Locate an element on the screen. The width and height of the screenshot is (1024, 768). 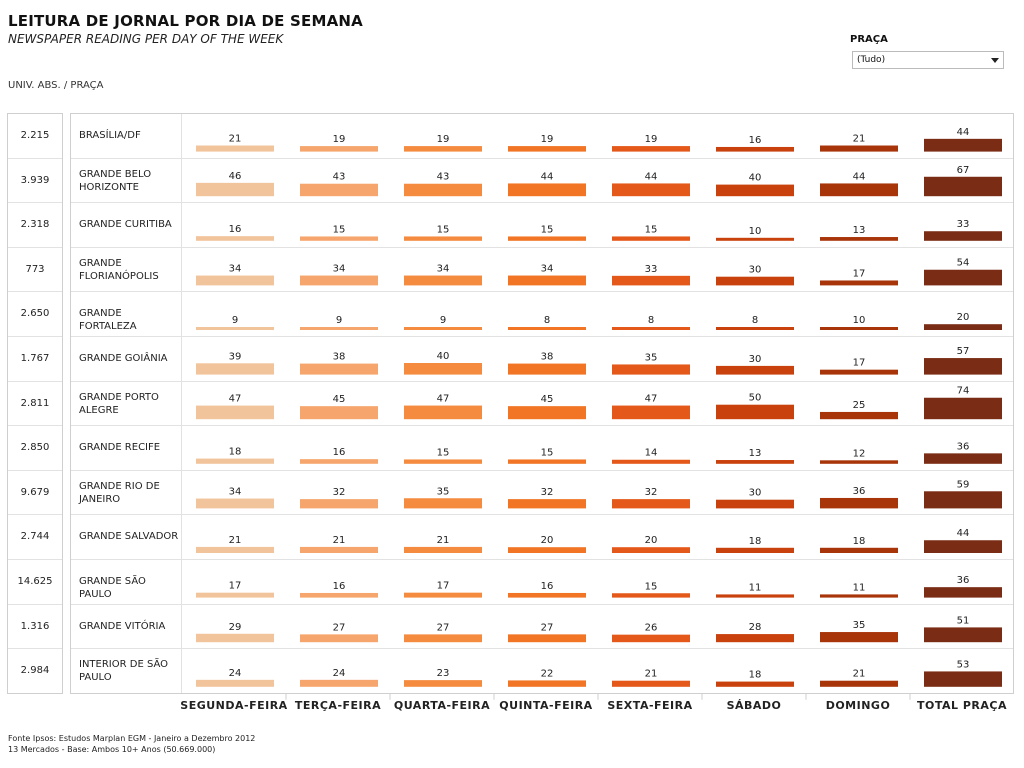
praca-filter-dropdown: (Tudo) is located at coordinates (928, 60).